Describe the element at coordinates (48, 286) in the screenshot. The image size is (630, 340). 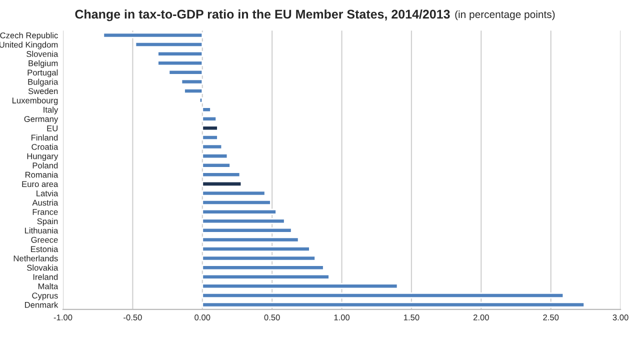
I see `y-tick-label: Malta` at that location.